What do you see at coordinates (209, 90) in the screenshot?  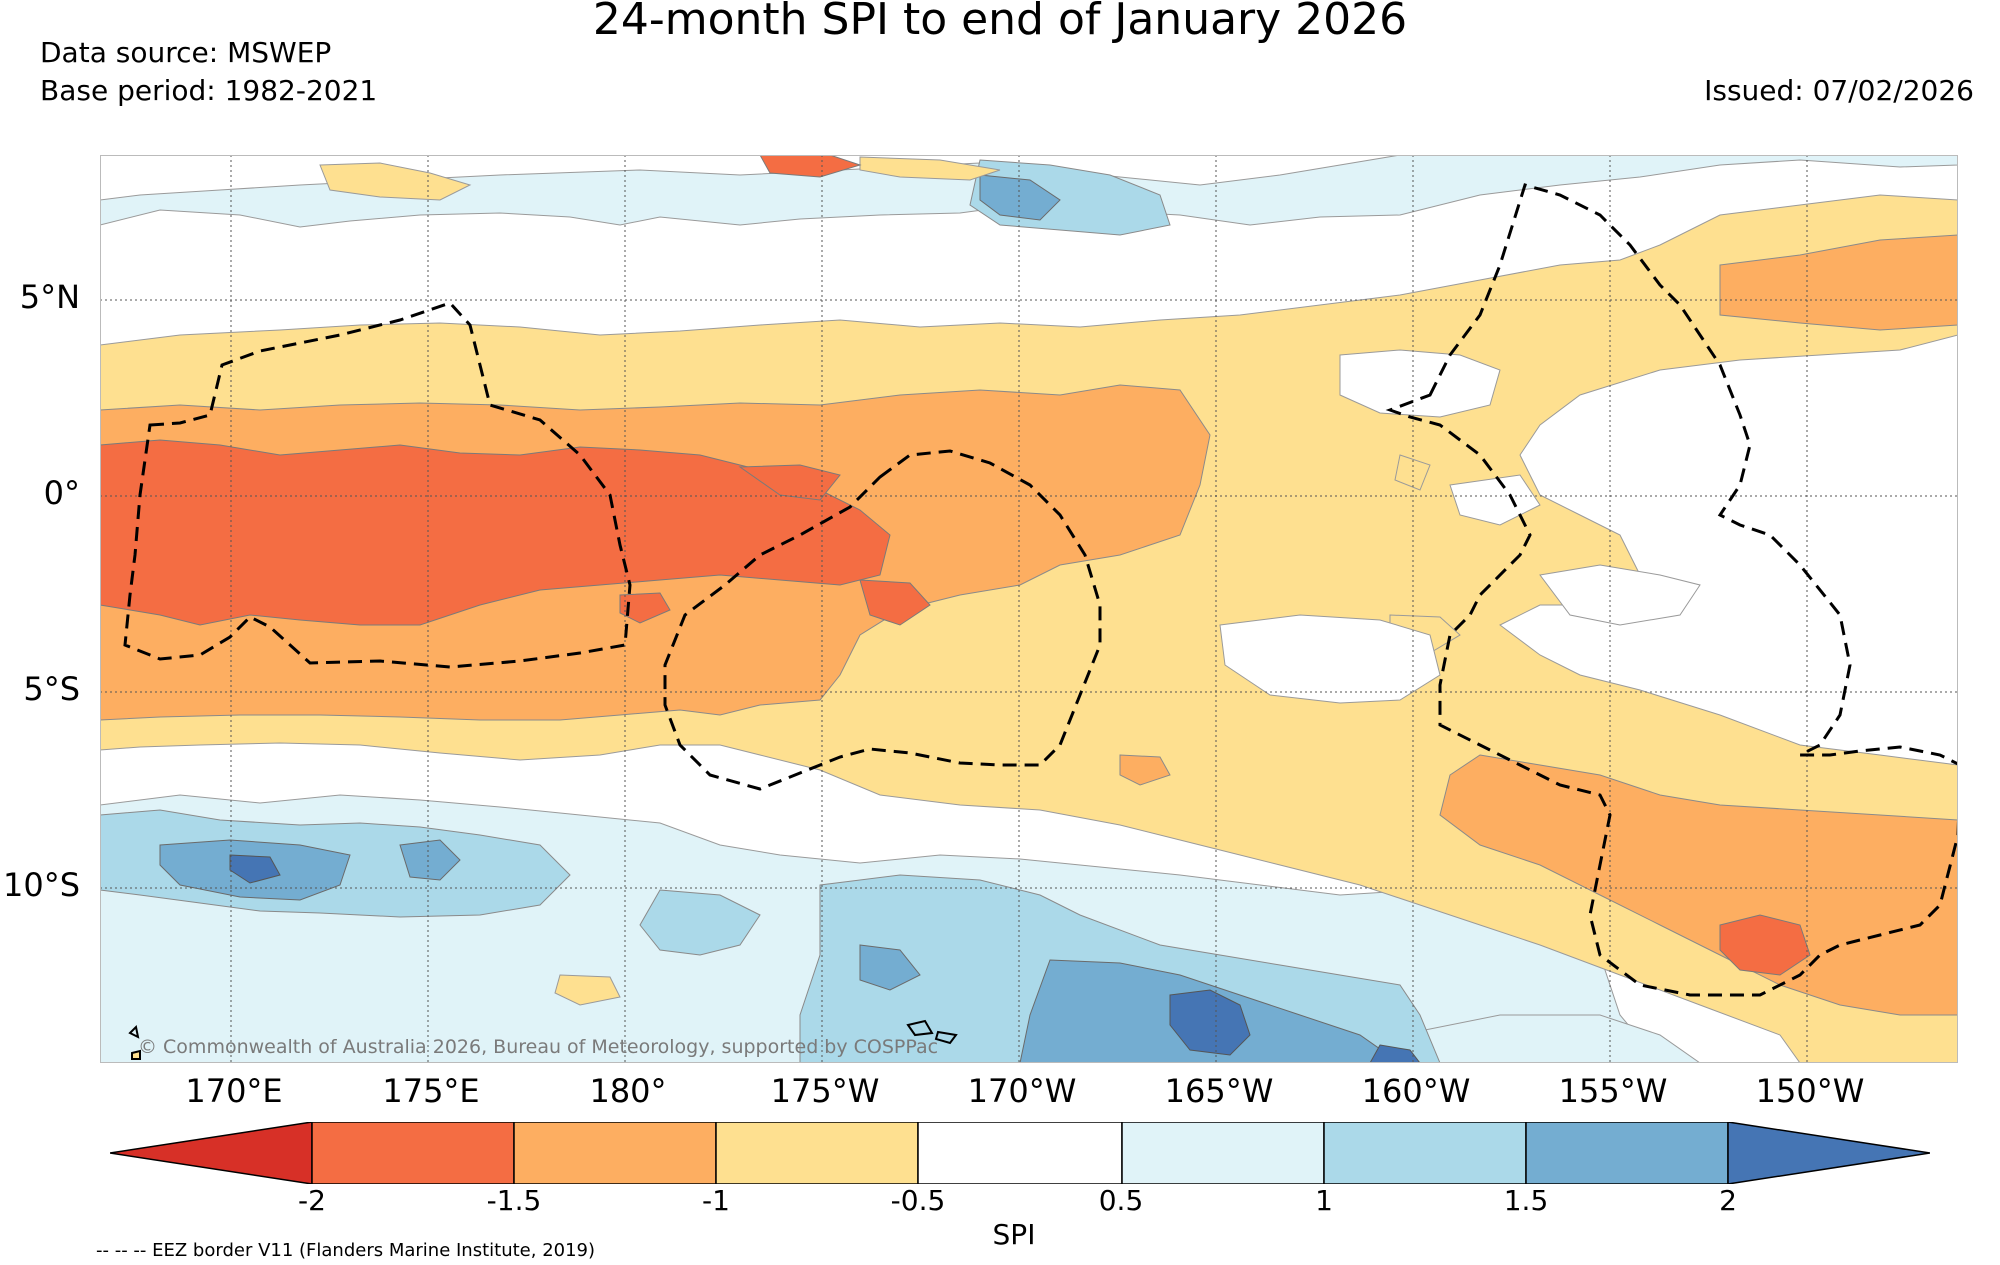 I see `base-period: Base period: 1982-2021` at bounding box center [209, 90].